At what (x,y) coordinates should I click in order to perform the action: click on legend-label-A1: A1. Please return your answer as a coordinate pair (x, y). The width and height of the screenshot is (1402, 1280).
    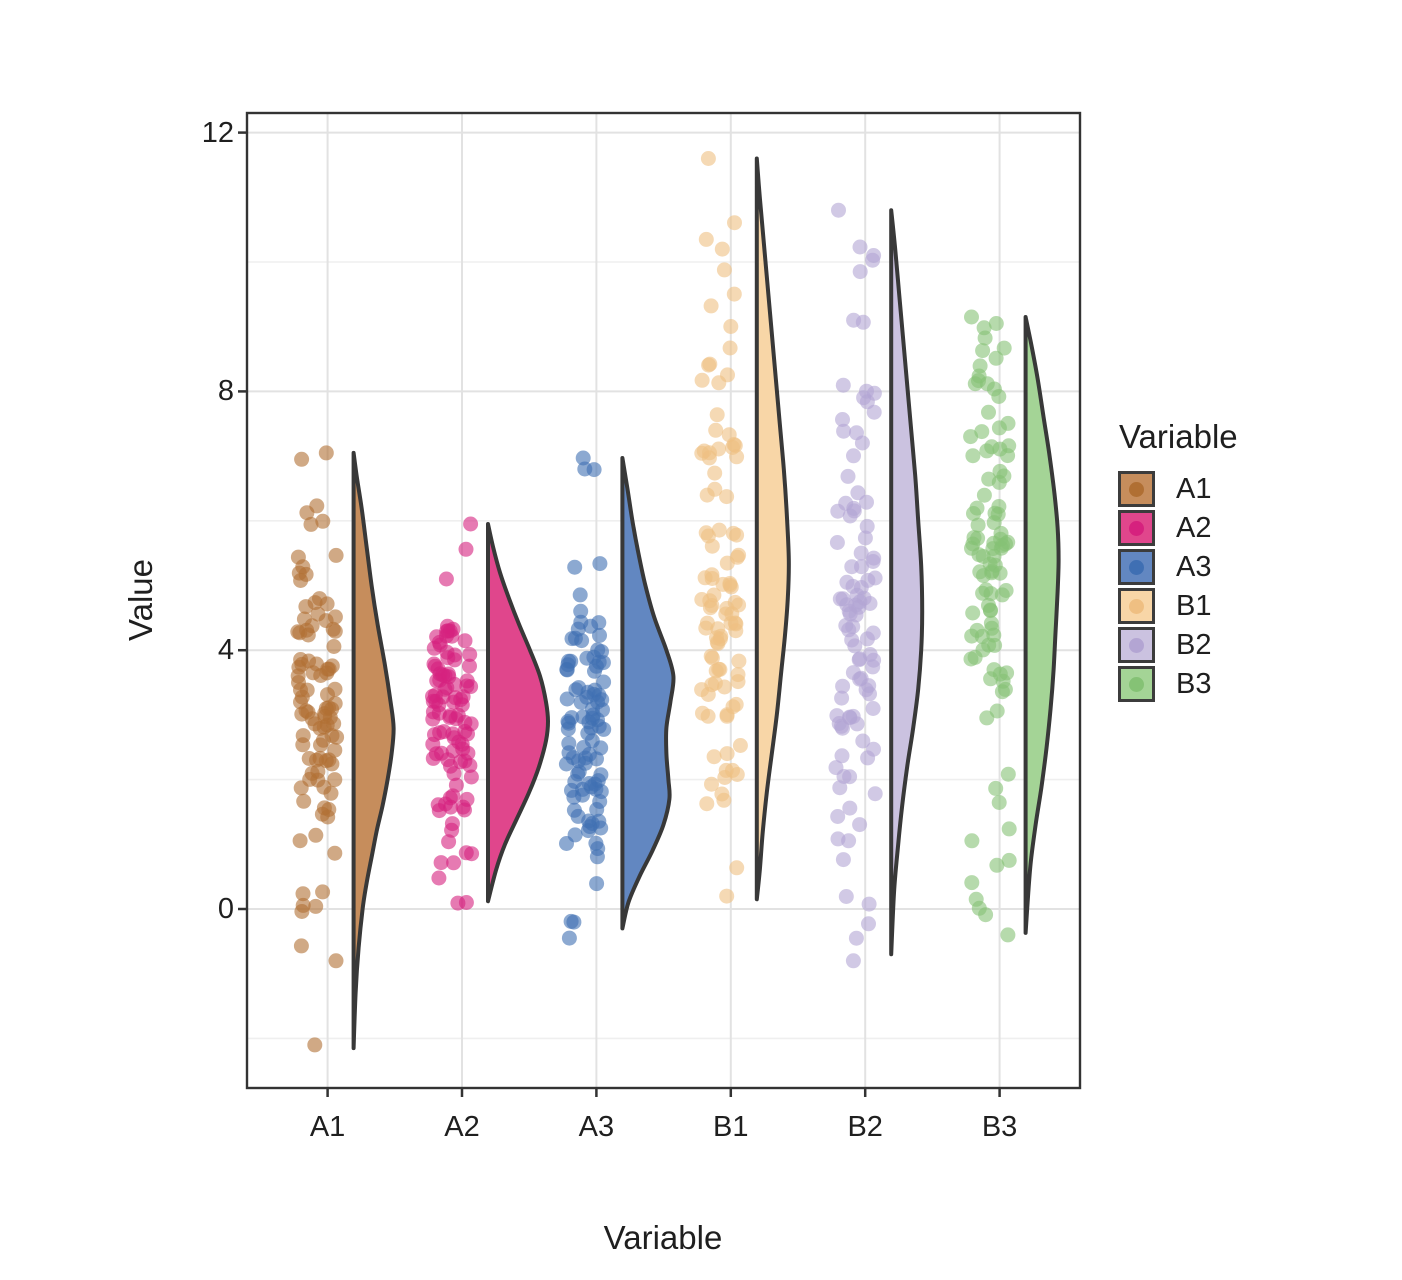
    Looking at the image, I should click on (1194, 488).